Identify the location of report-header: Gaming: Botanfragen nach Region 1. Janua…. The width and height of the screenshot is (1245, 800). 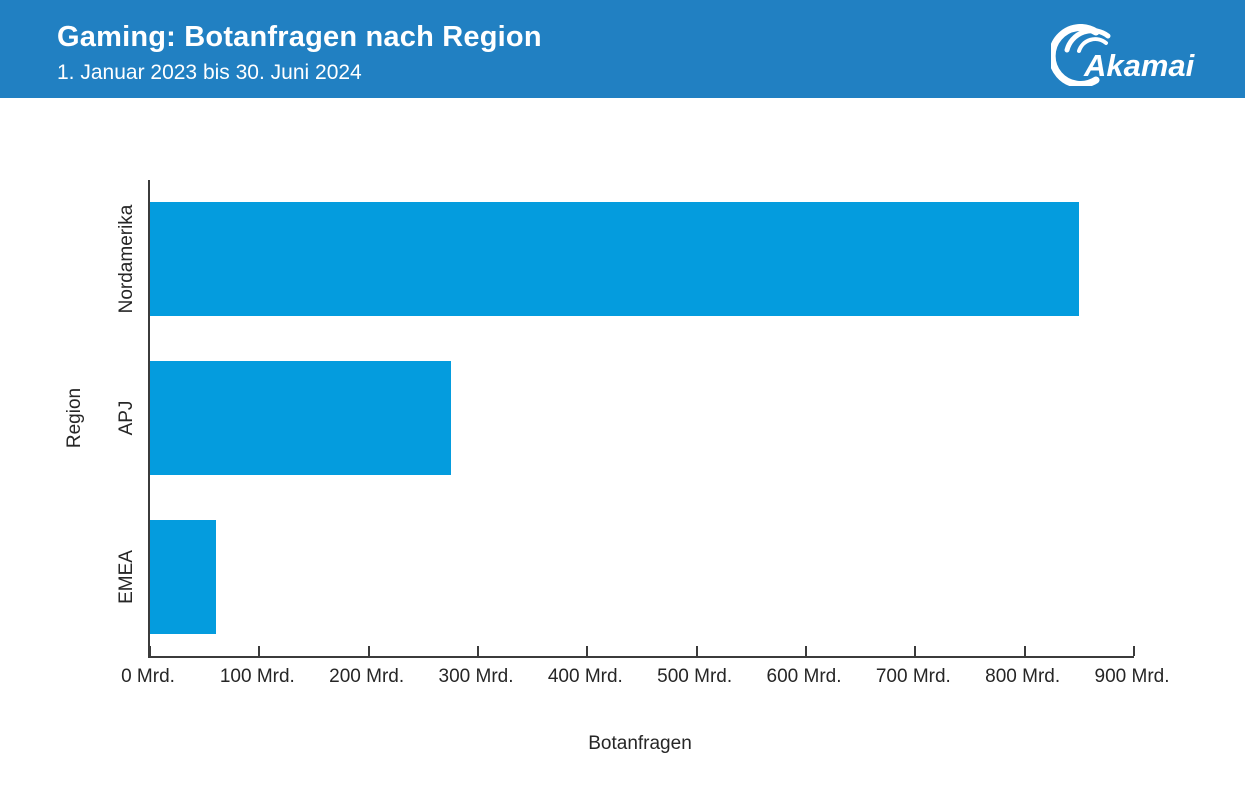
(622, 49).